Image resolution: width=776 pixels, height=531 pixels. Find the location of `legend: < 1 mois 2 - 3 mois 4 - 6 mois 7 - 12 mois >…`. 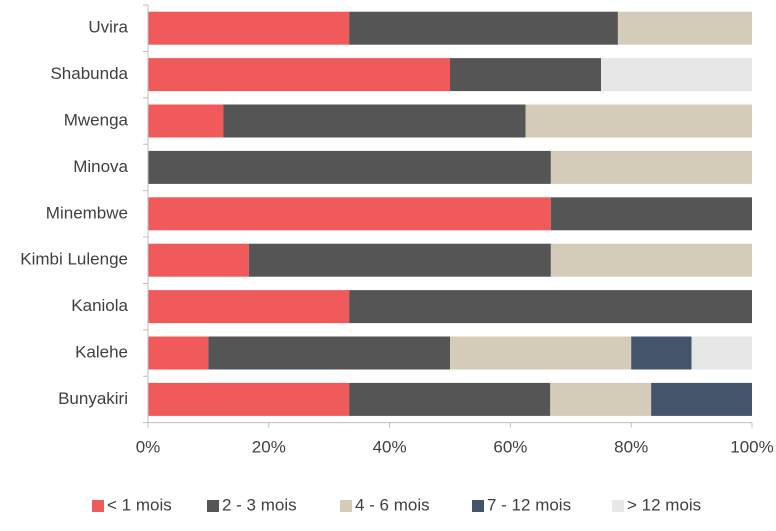

legend: < 1 mois 2 - 3 mois 4 - 6 mois 7 - 12 mois >… is located at coordinates (396, 504).